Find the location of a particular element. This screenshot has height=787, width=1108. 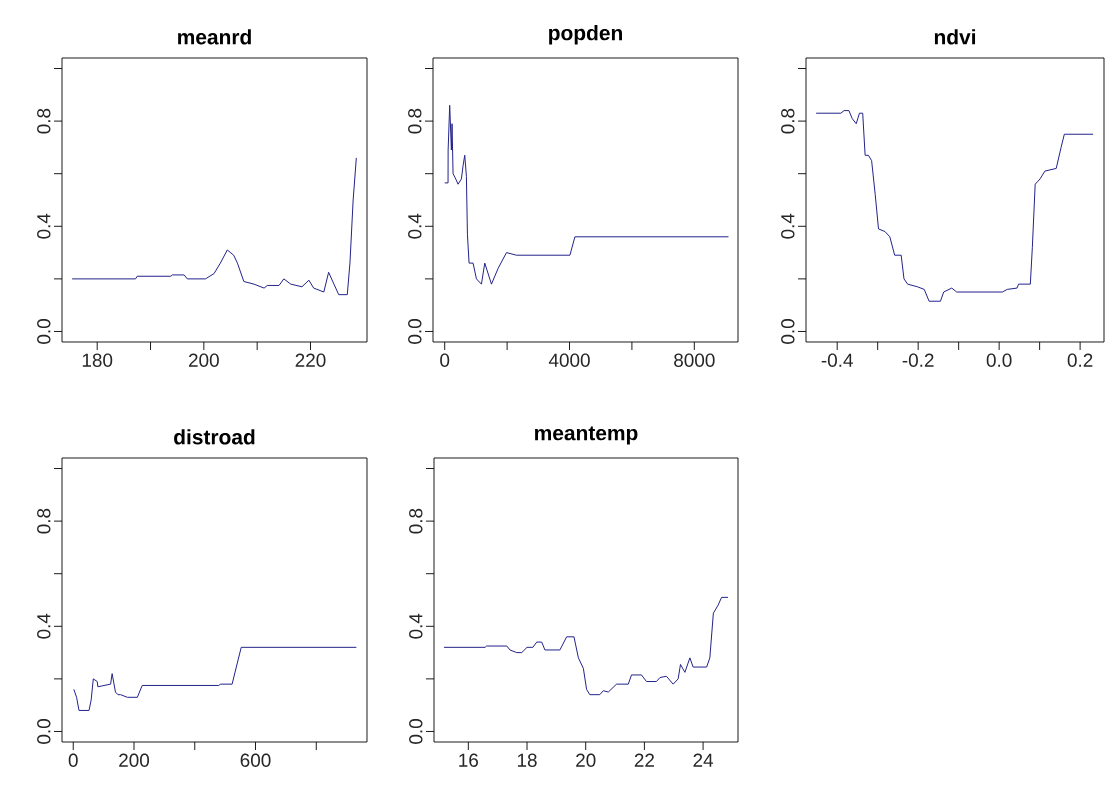

chart-title: popden is located at coordinates (585, 35).